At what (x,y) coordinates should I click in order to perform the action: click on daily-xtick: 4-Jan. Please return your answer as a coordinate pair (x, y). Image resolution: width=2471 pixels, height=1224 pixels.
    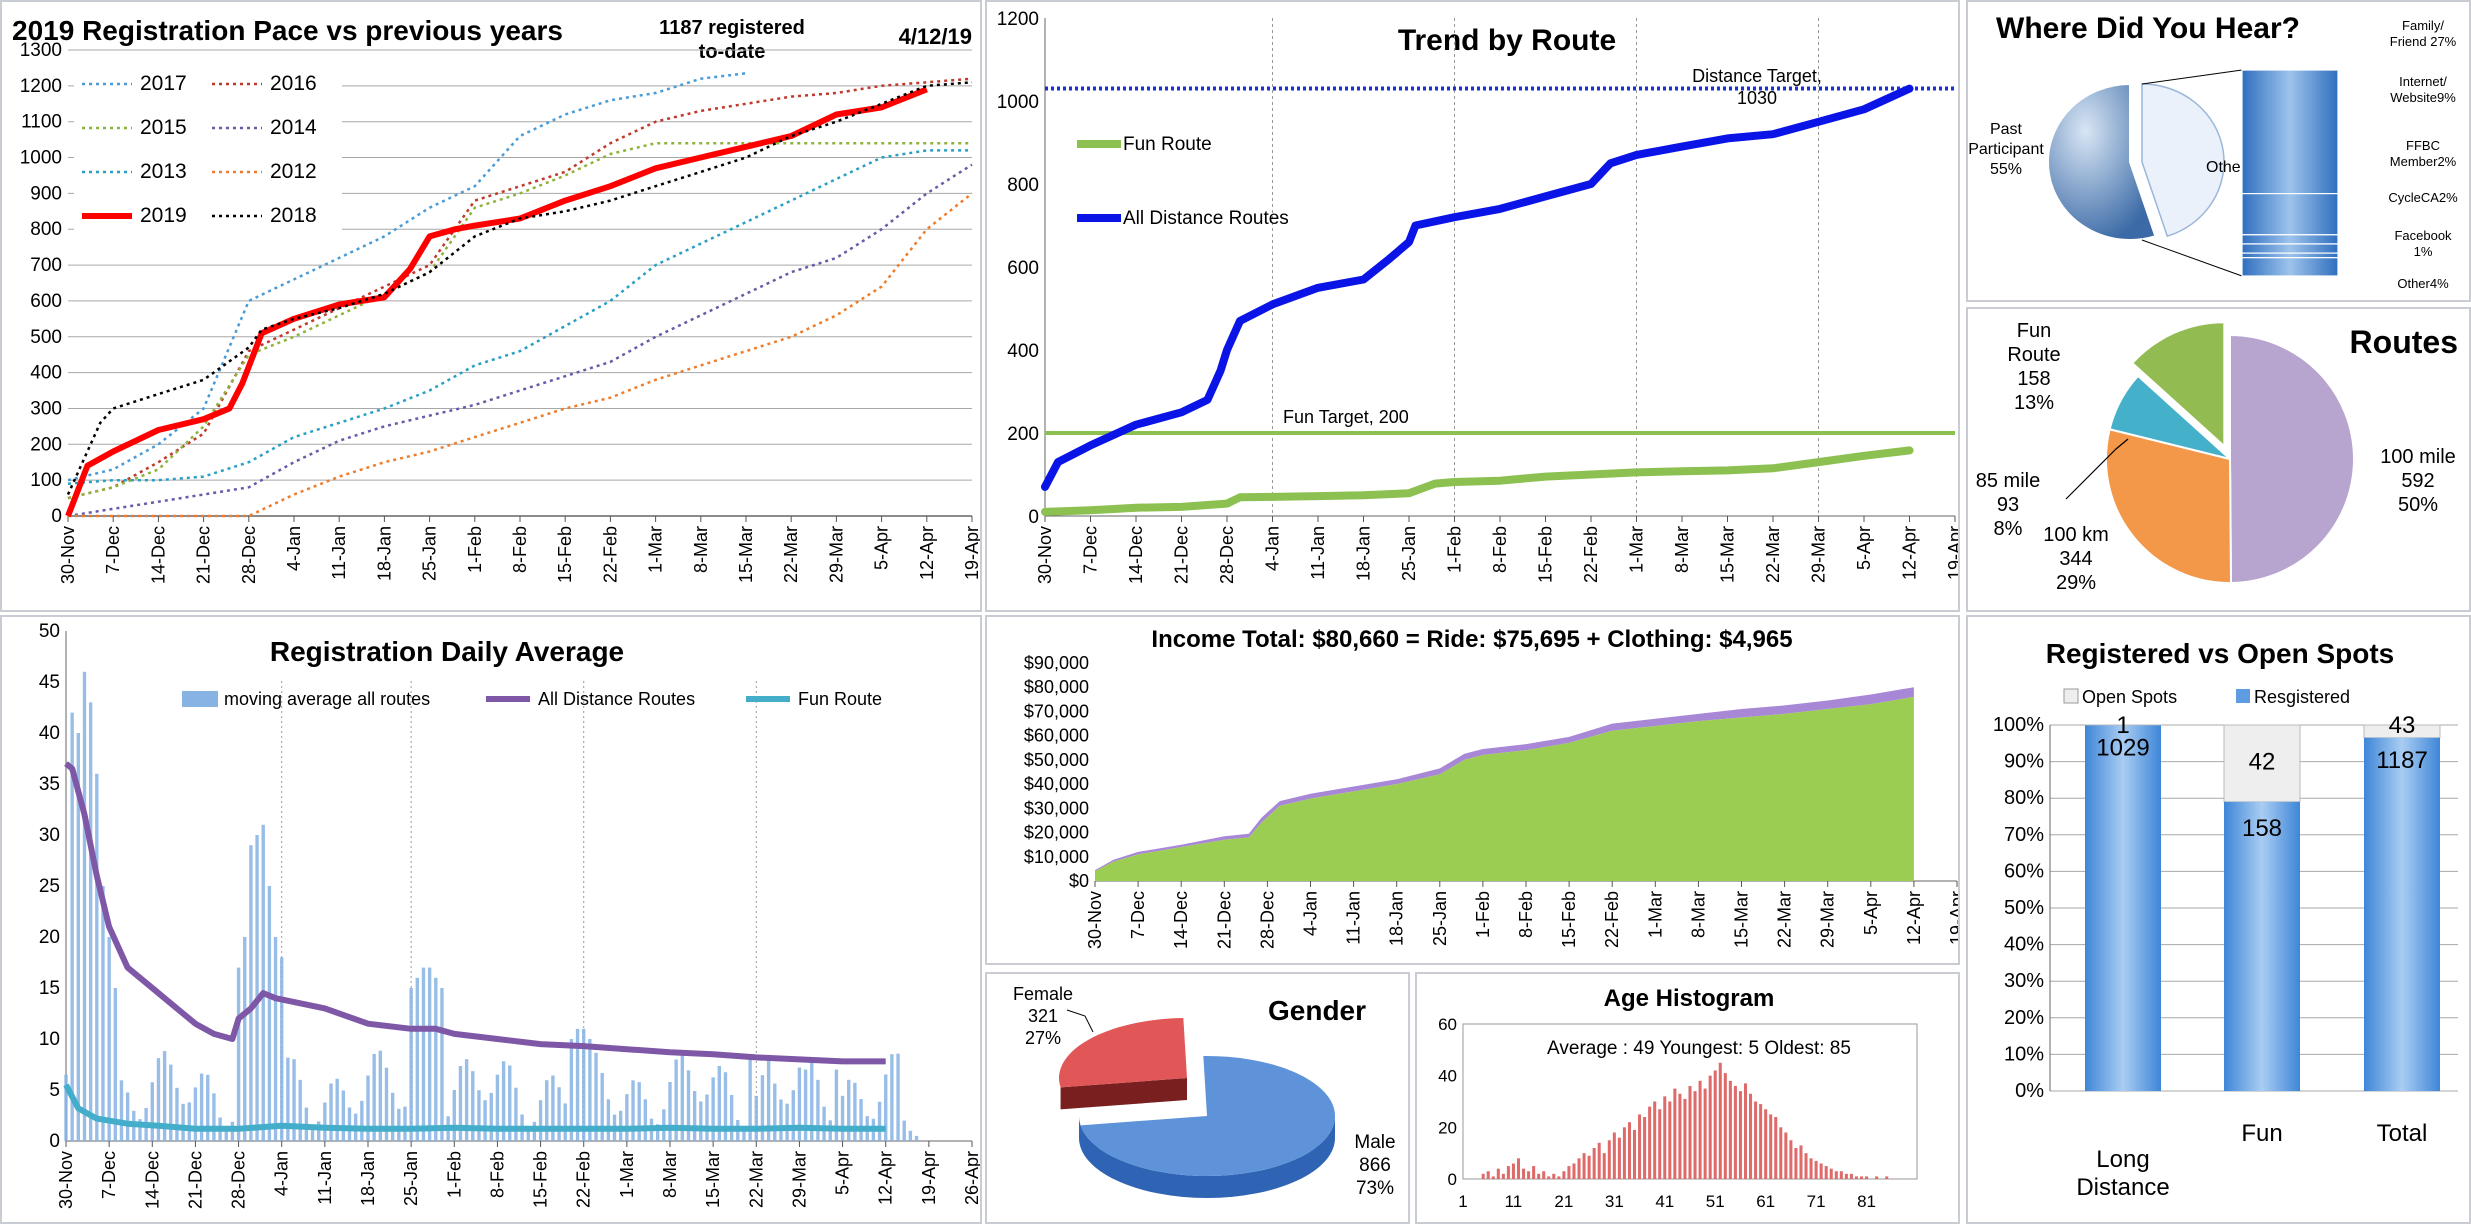
    Looking at the image, I should click on (282, 1173).